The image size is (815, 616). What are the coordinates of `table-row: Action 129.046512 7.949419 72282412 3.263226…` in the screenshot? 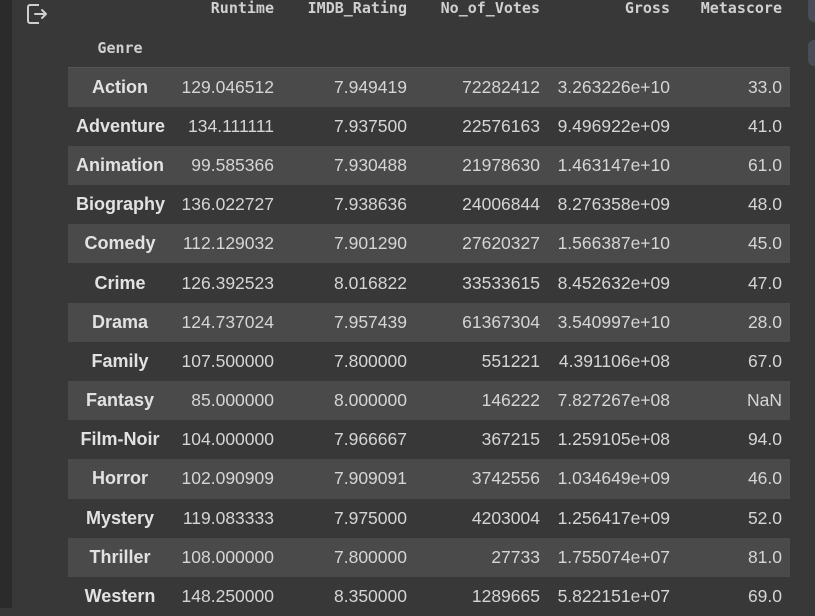 It's located at (429, 87).